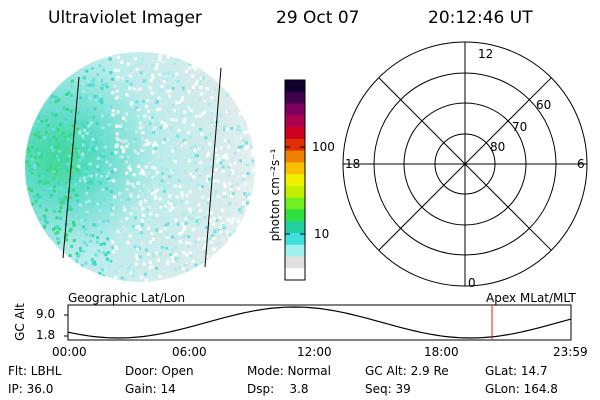  I want to click on colorbar-segment, so click(295, 133).